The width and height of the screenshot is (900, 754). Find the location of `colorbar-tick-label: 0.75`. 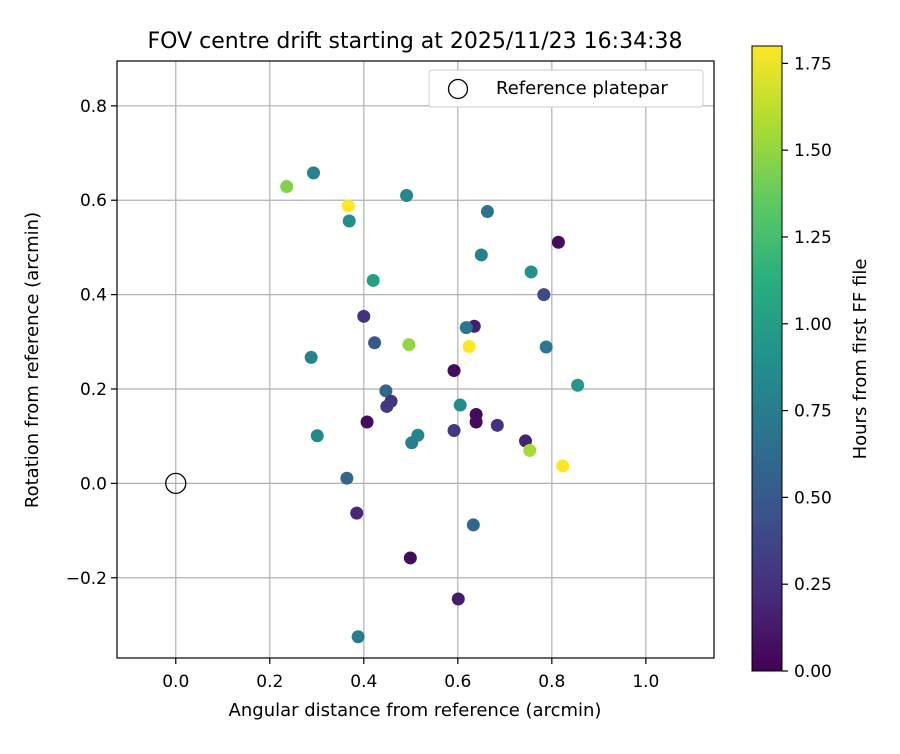

colorbar-tick-label: 0.75 is located at coordinates (813, 412).